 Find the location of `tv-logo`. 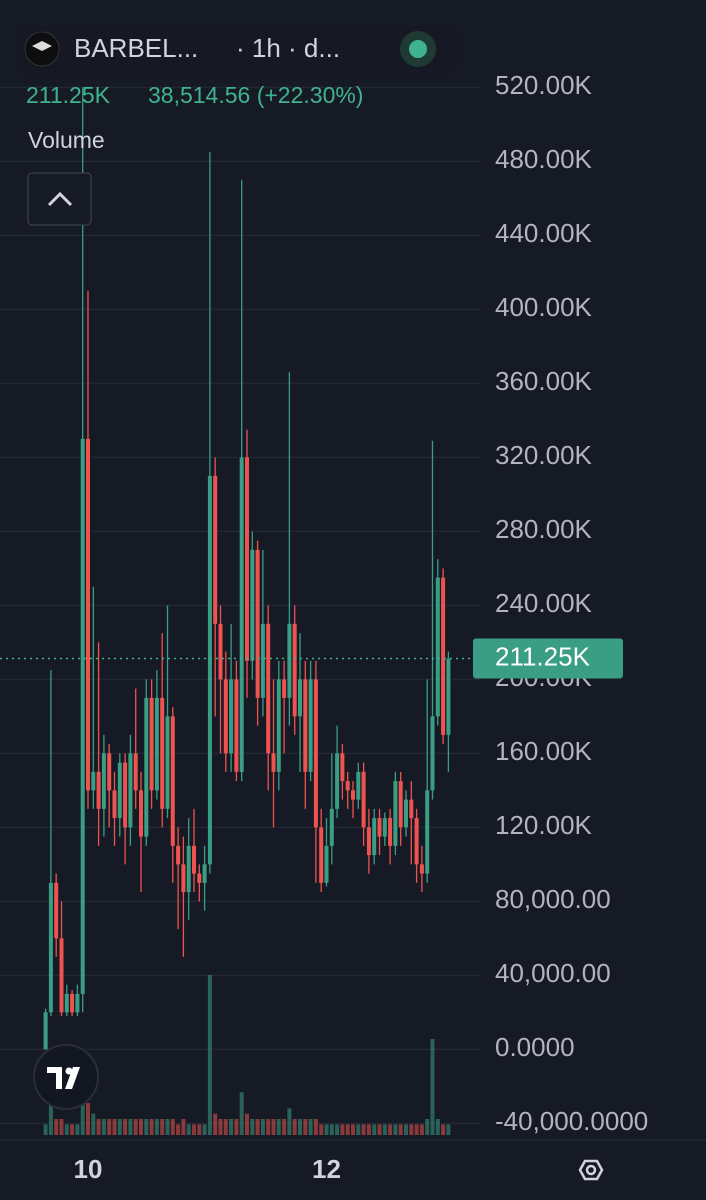

tv-logo is located at coordinates (66, 1077).